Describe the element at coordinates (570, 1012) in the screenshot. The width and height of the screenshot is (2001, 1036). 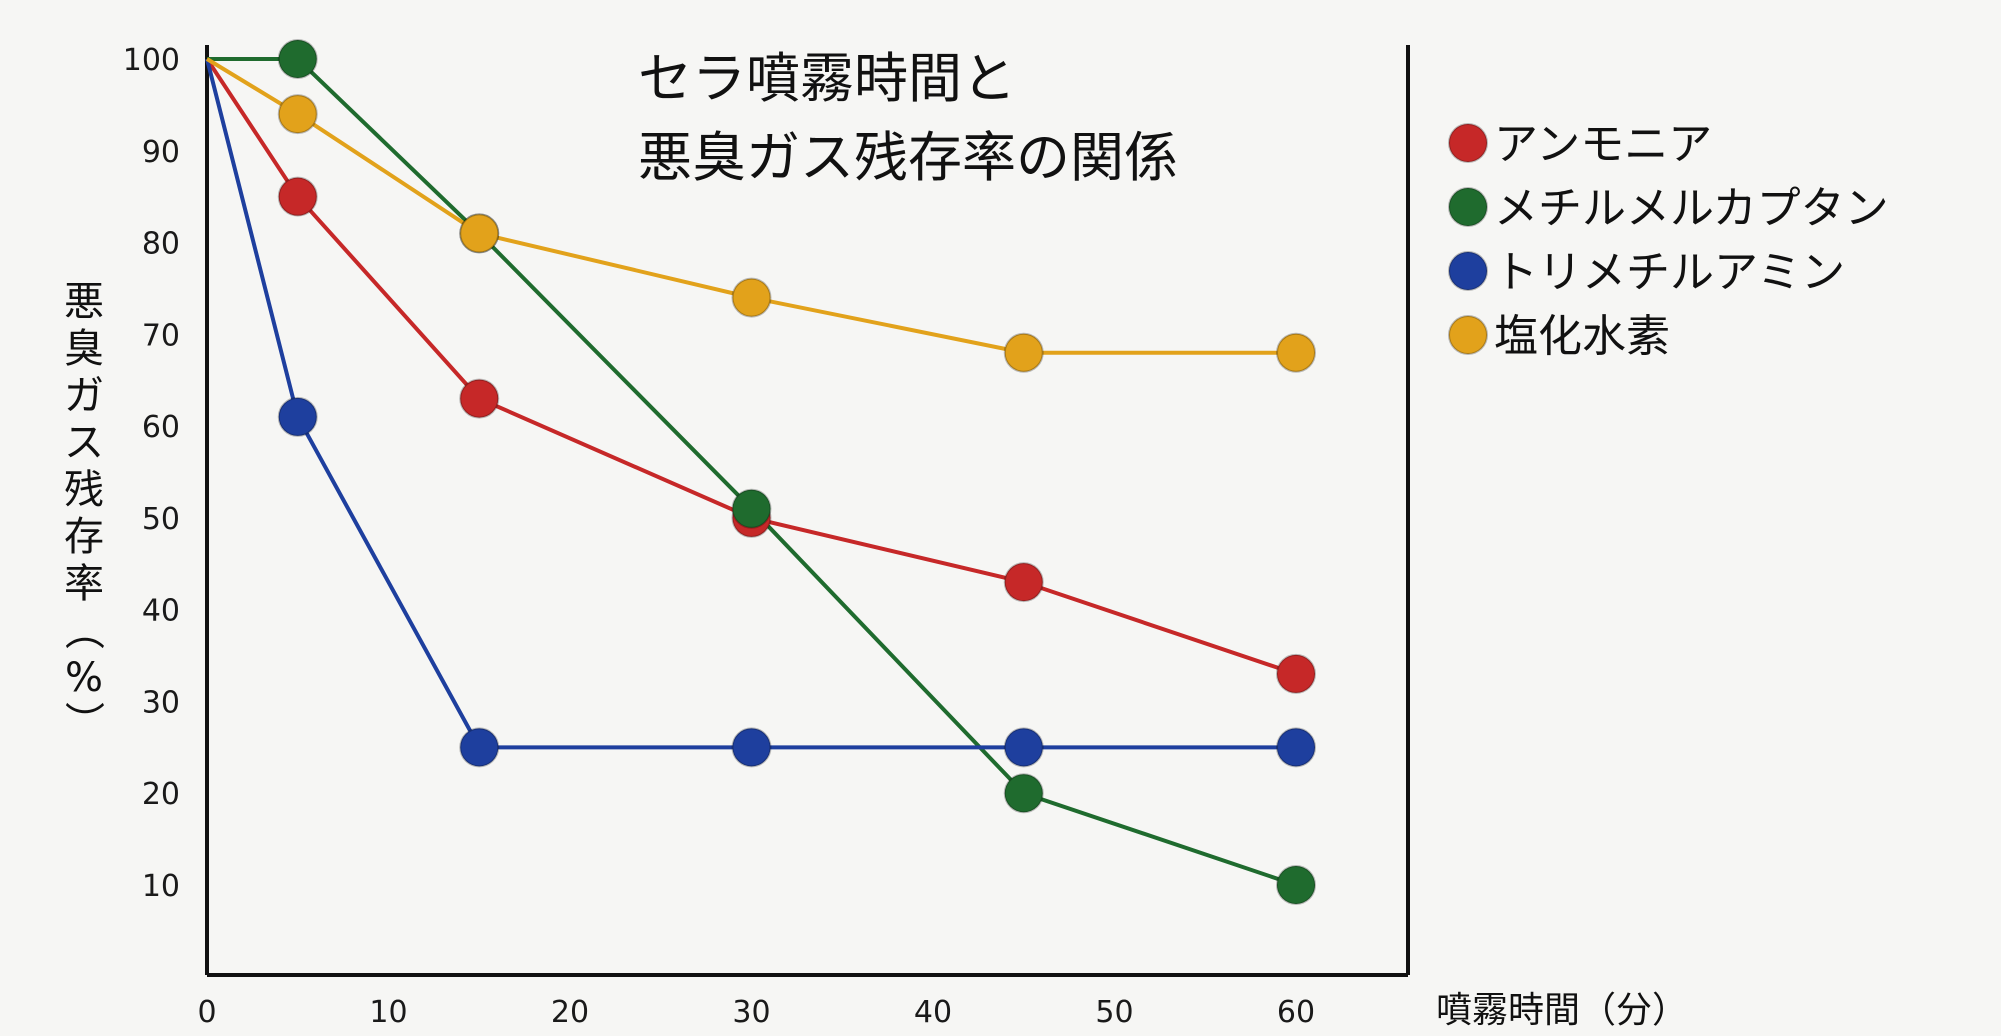
I see `x-tick-label: 20` at that location.